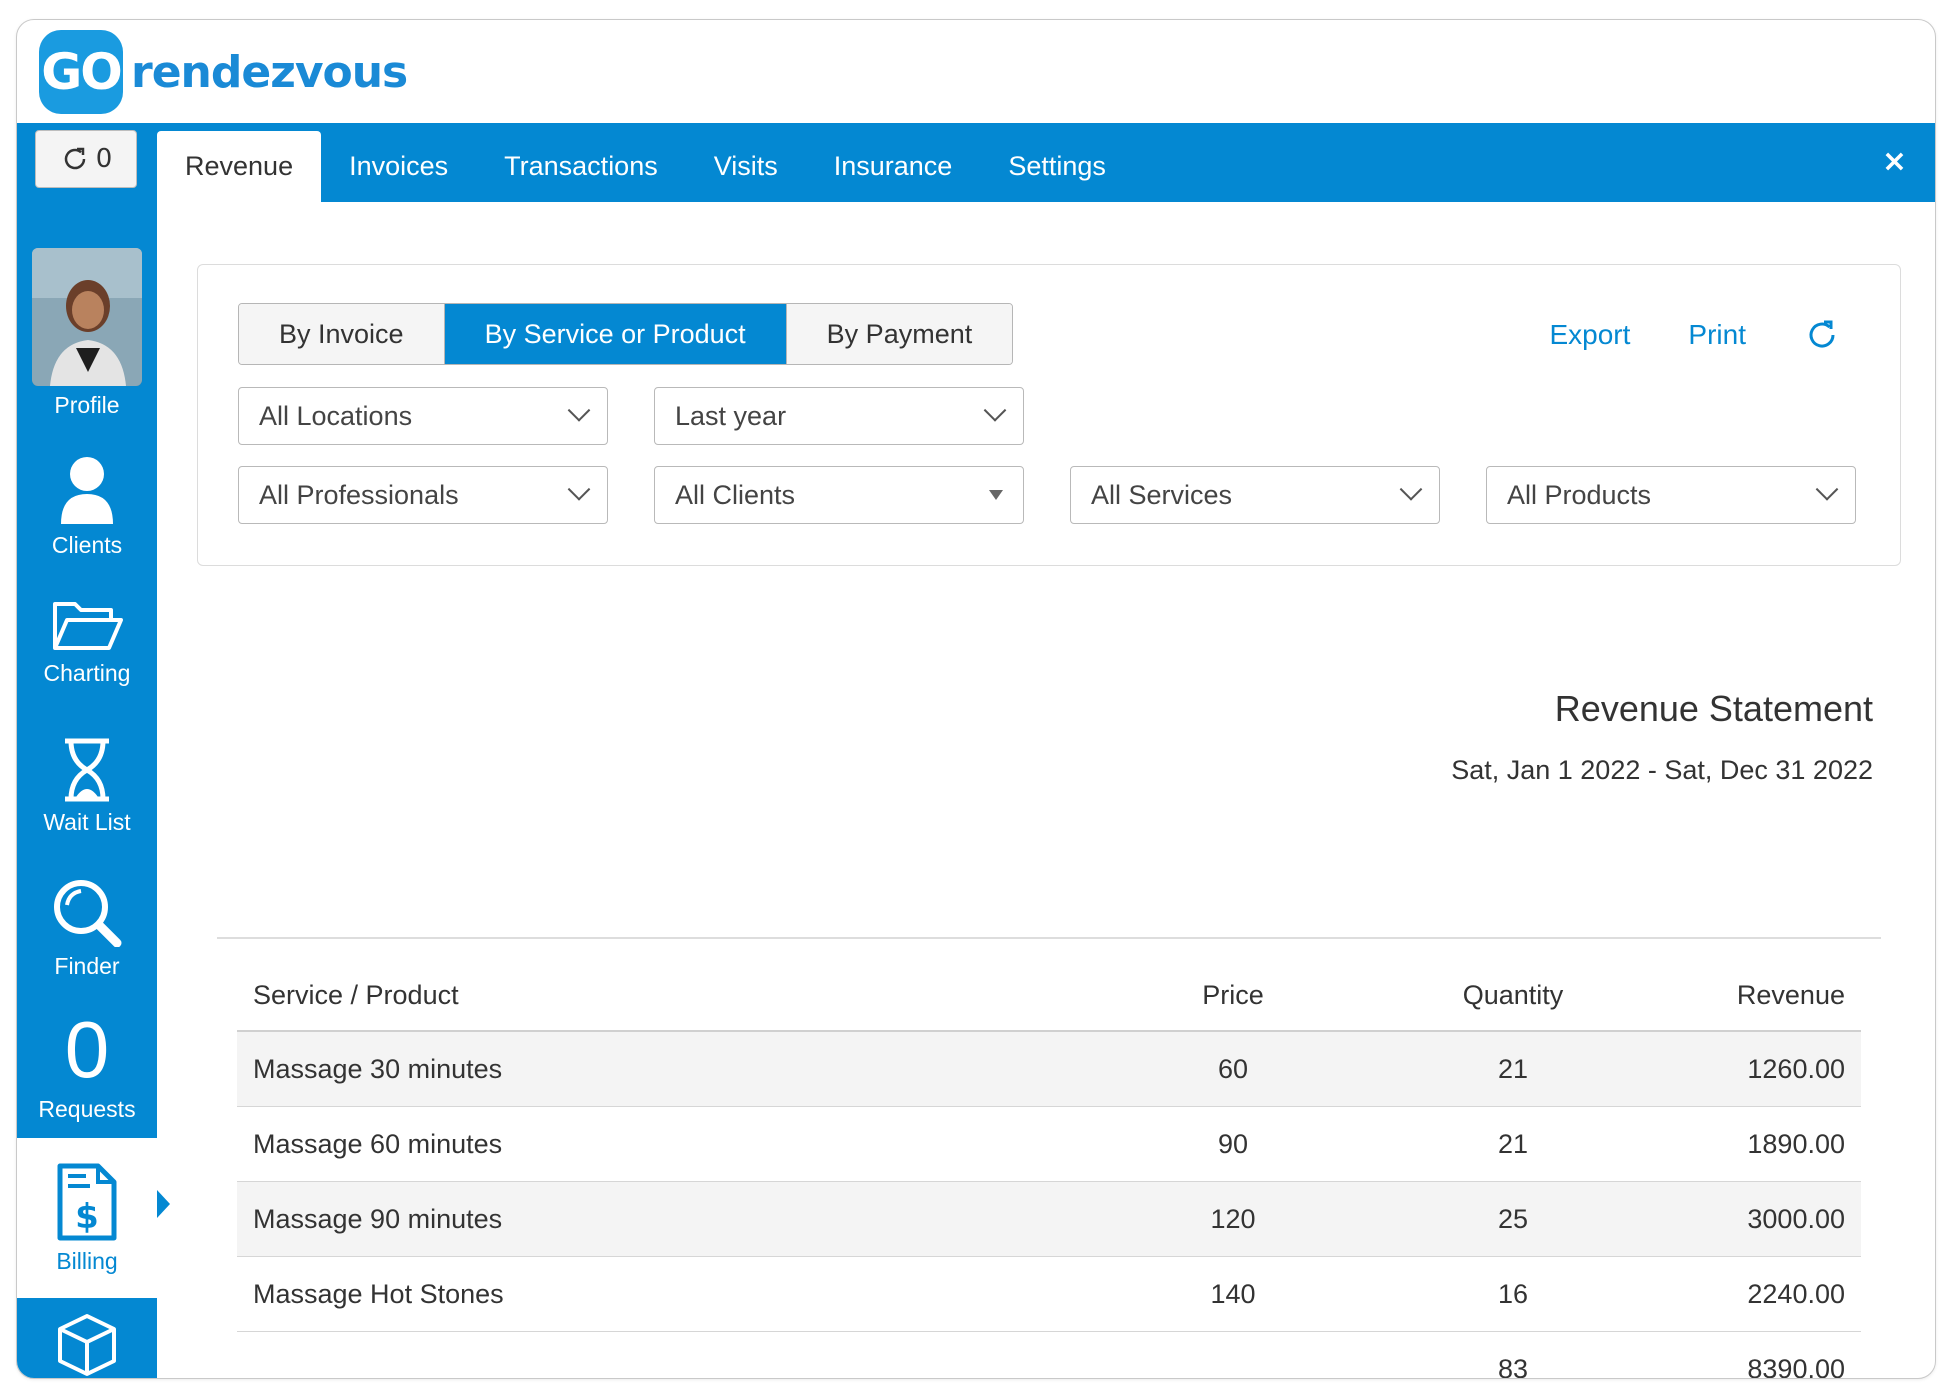 This screenshot has height=1400, width=1950. I want to click on cell-service: Massage 30 minutes, so click(378, 1068).